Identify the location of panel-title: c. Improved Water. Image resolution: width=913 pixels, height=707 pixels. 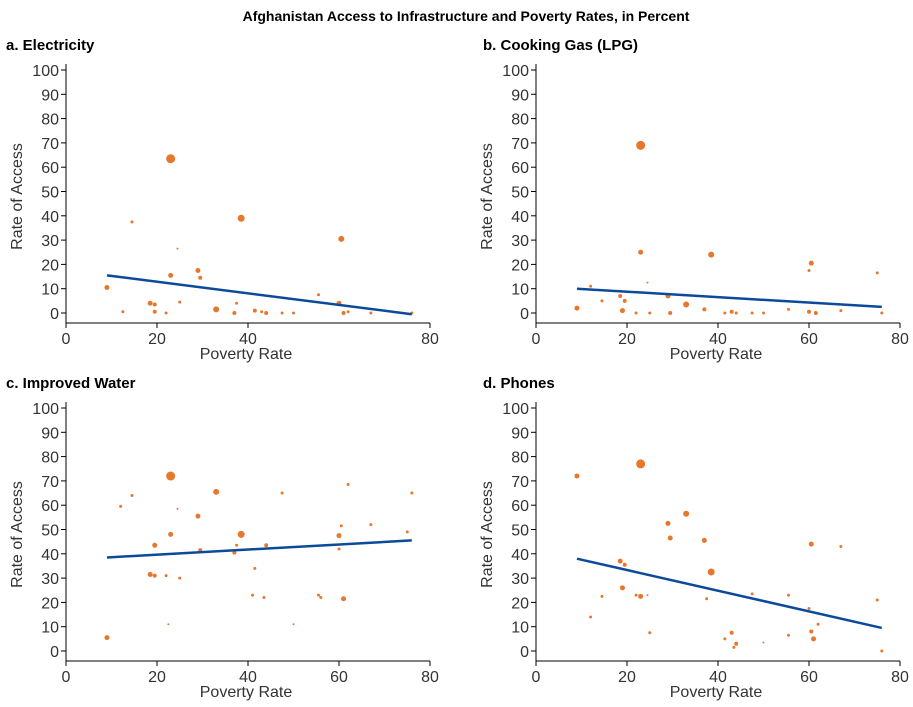
(71, 383).